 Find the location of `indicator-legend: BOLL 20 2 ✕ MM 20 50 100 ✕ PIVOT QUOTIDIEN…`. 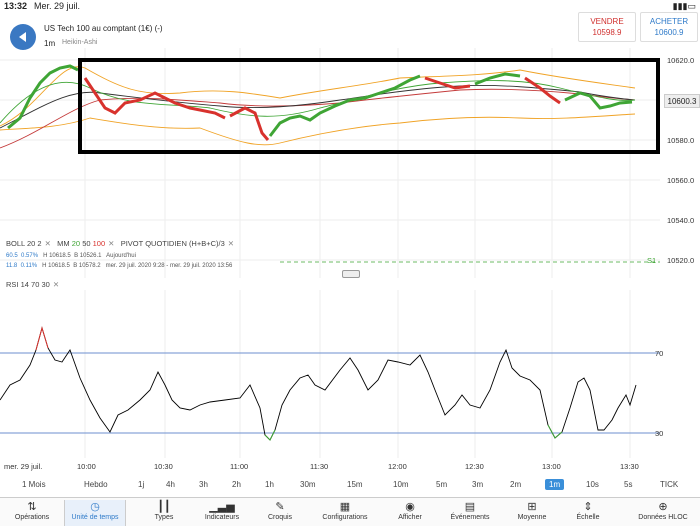

indicator-legend: BOLL 20 2 ✕ MM 20 50 100 ✕ PIVOT QUOTIDIEN… is located at coordinates (120, 243).